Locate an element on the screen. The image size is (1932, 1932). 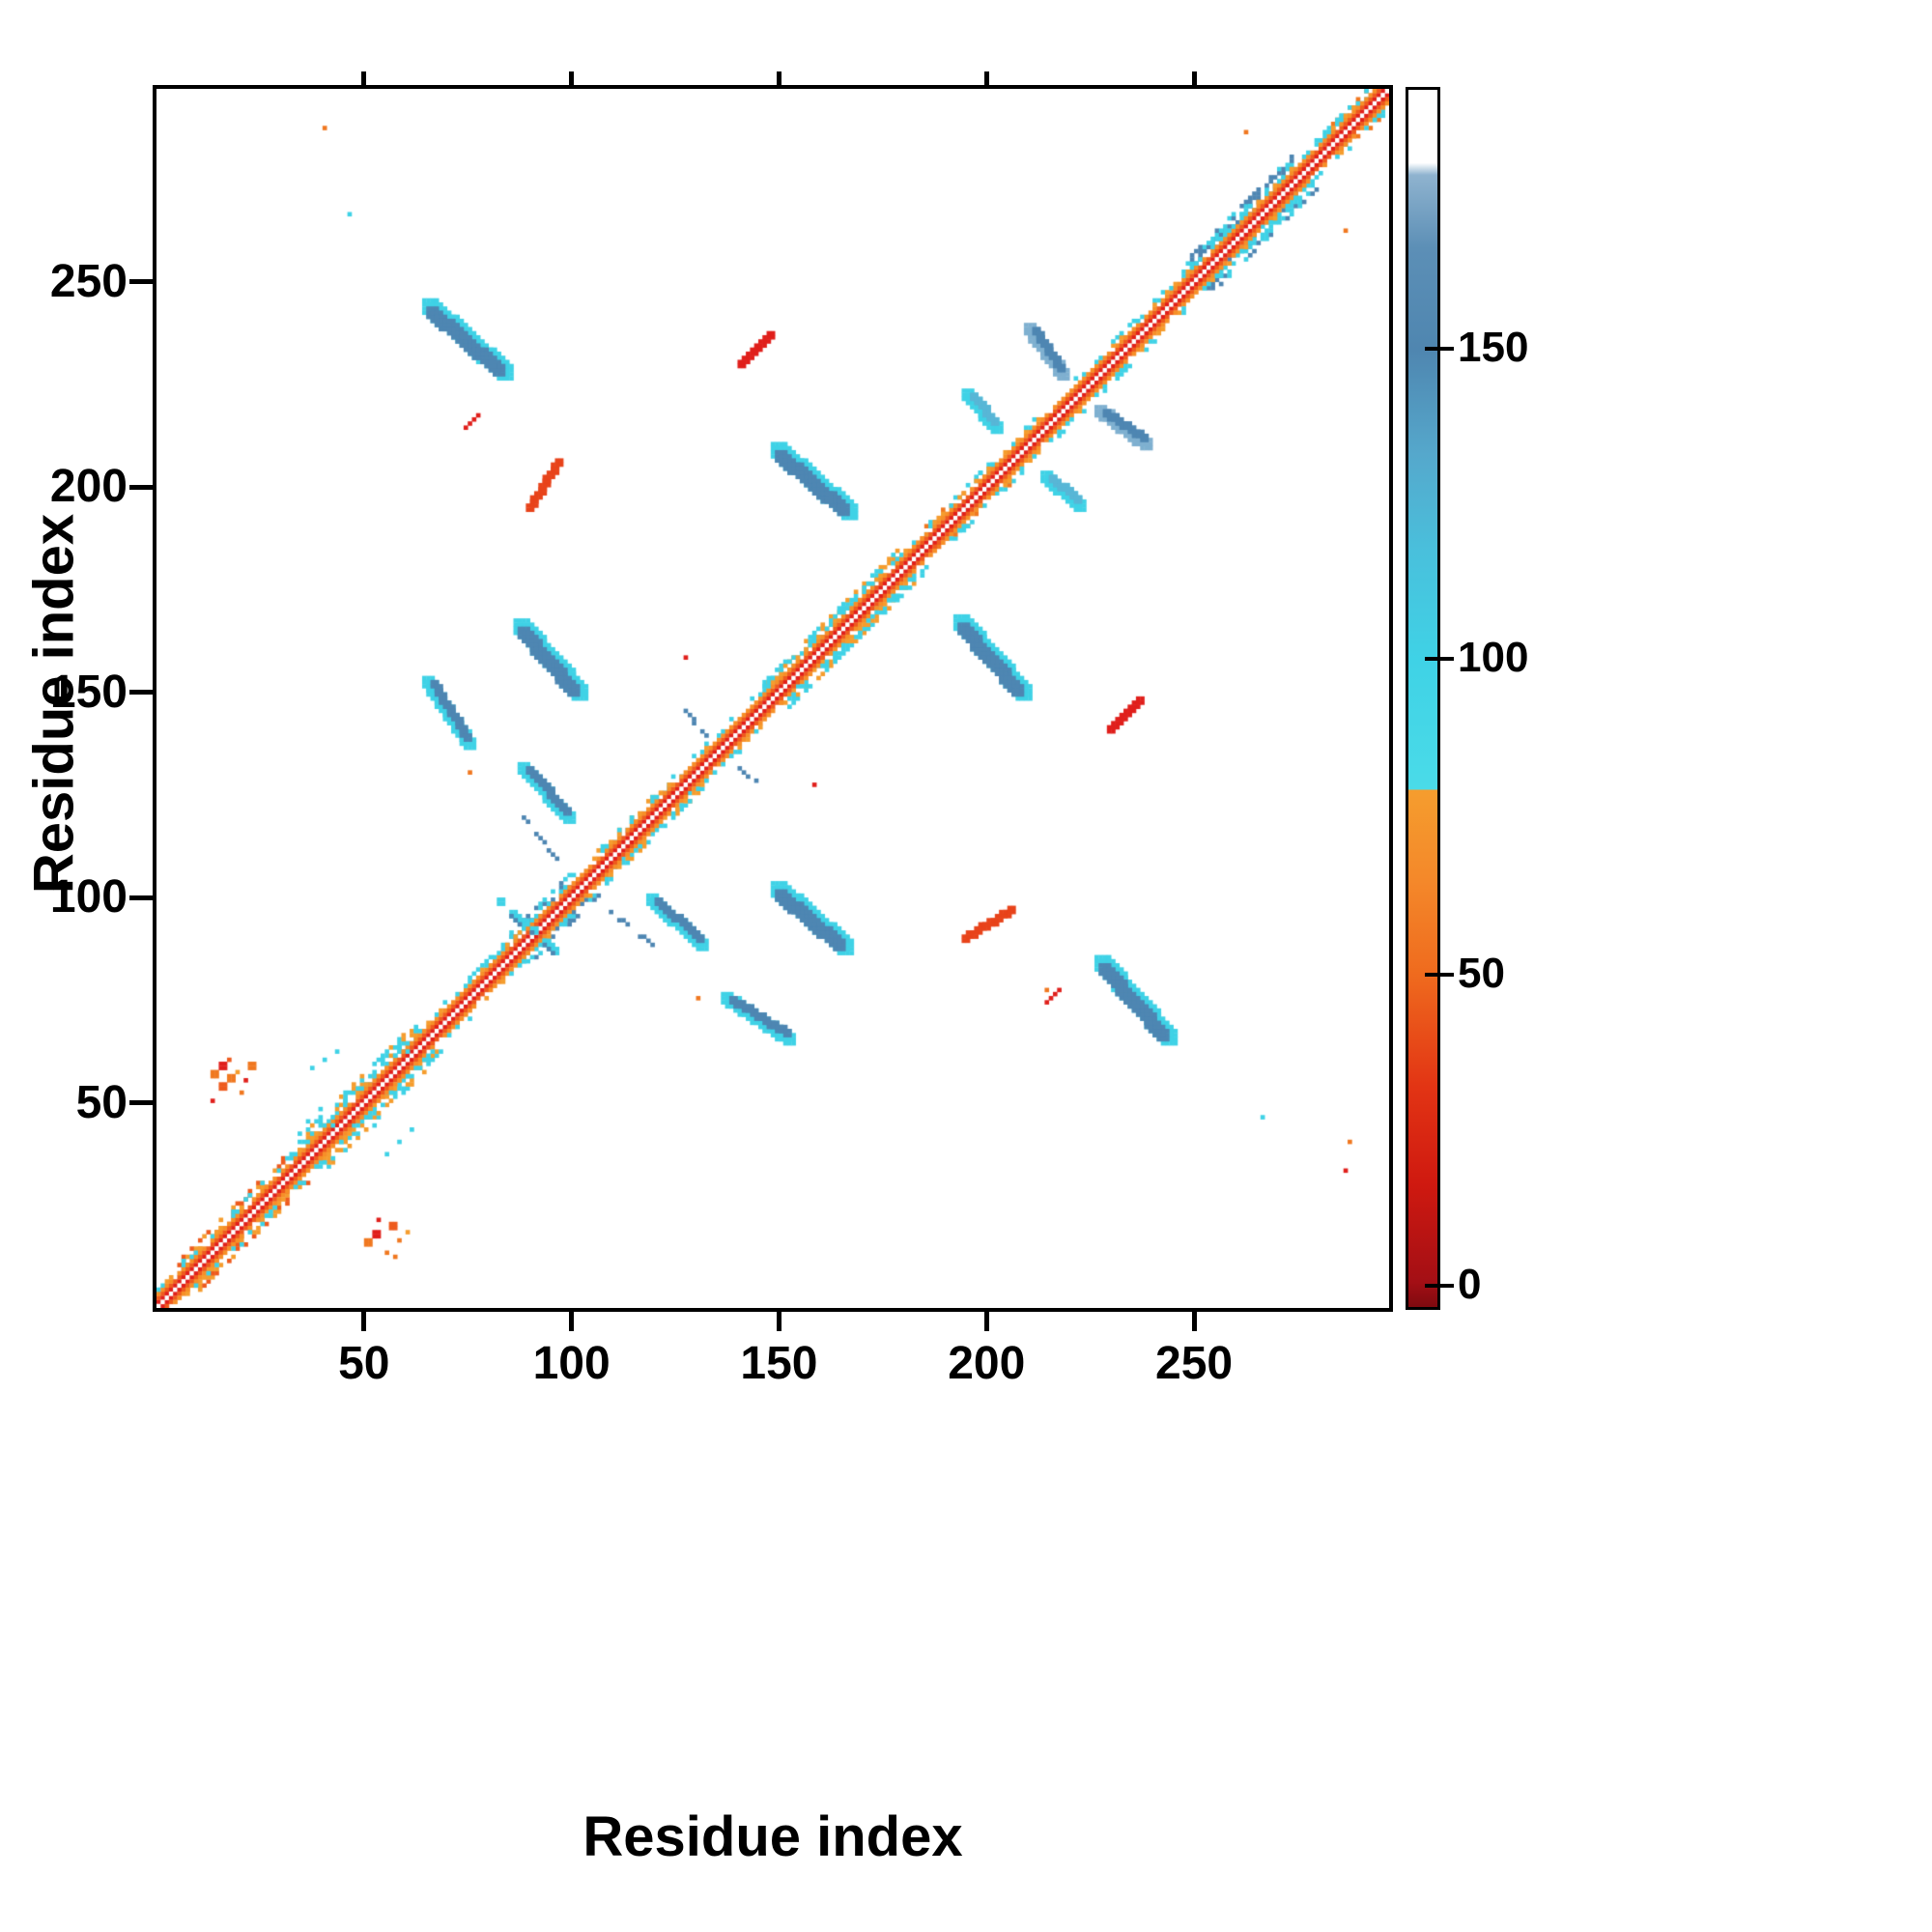
x-tick-label: 200 is located at coordinates (987, 1363).